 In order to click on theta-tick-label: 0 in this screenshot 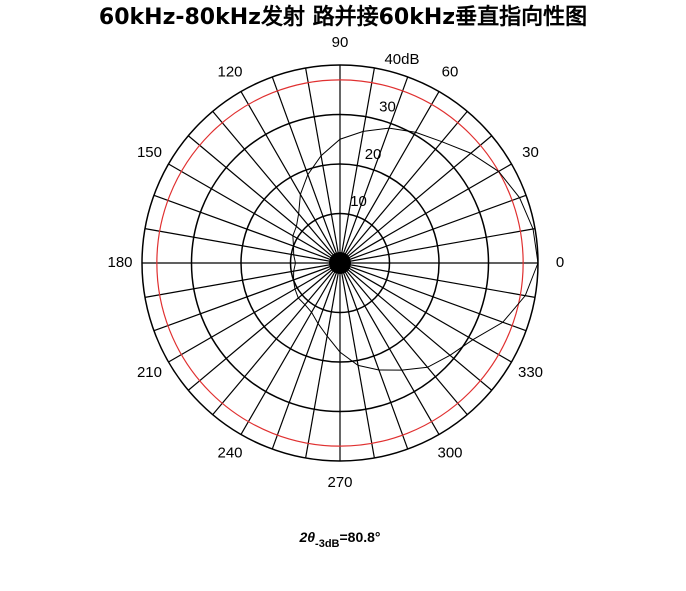, I will do `click(560, 262)`.